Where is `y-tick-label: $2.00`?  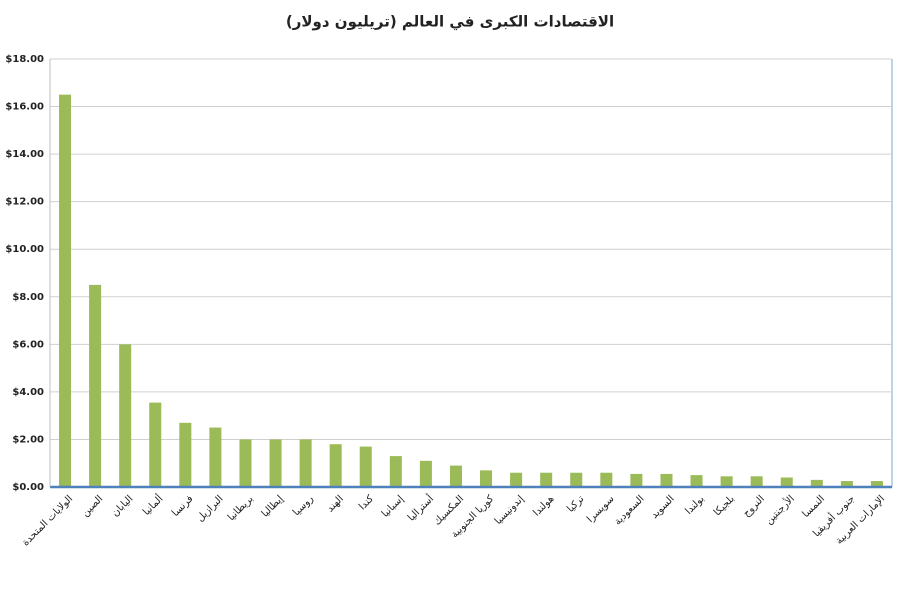
y-tick-label: $2.00 is located at coordinates (28, 439).